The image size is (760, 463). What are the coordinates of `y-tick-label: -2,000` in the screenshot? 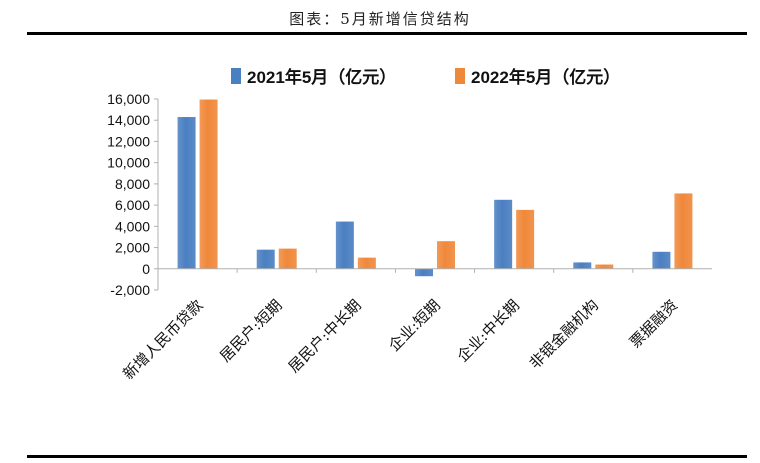 It's located at (130, 290).